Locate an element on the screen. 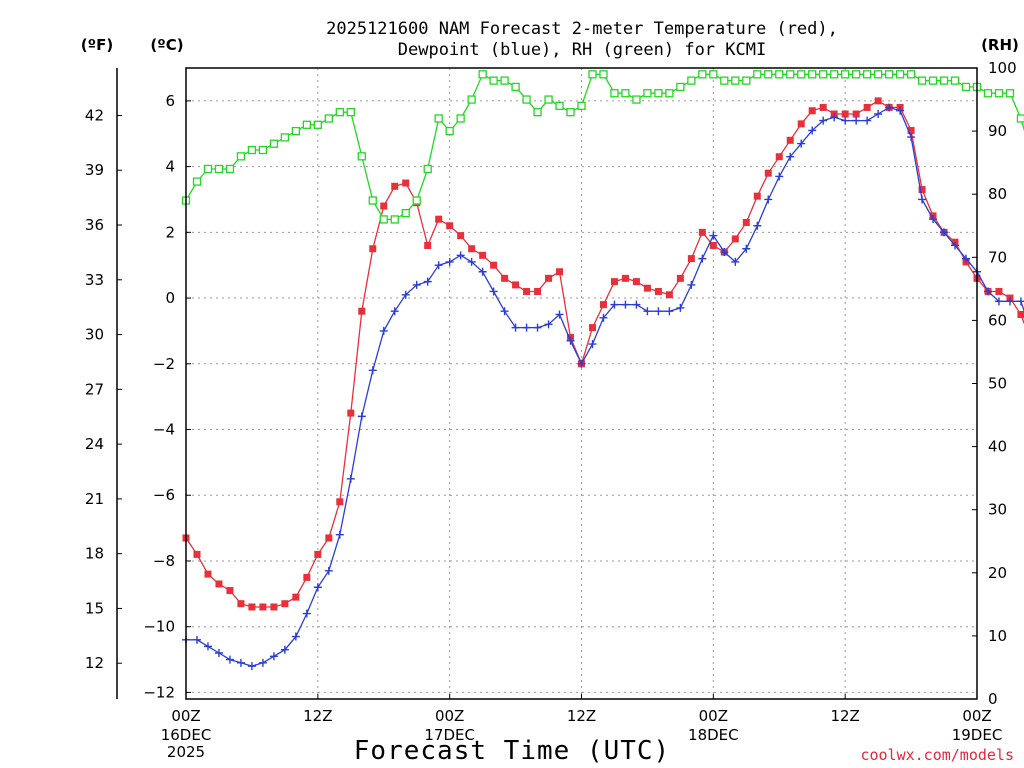 The height and width of the screenshot is (768, 1024). time-tick-label: 00Z is located at coordinates (713, 716).